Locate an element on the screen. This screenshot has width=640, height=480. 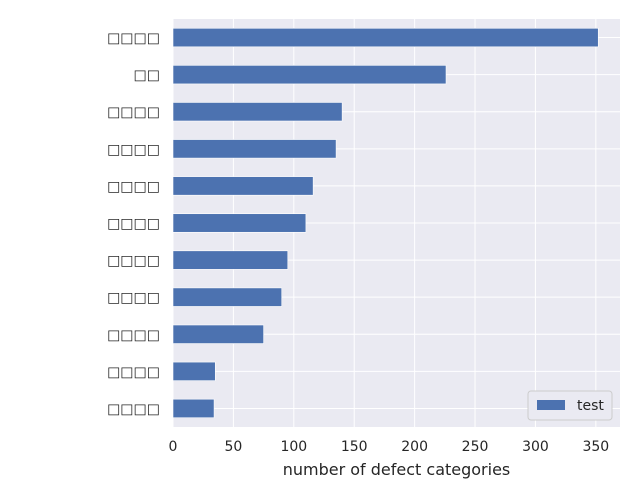
x-tick-label: 150 is located at coordinates (354, 447).